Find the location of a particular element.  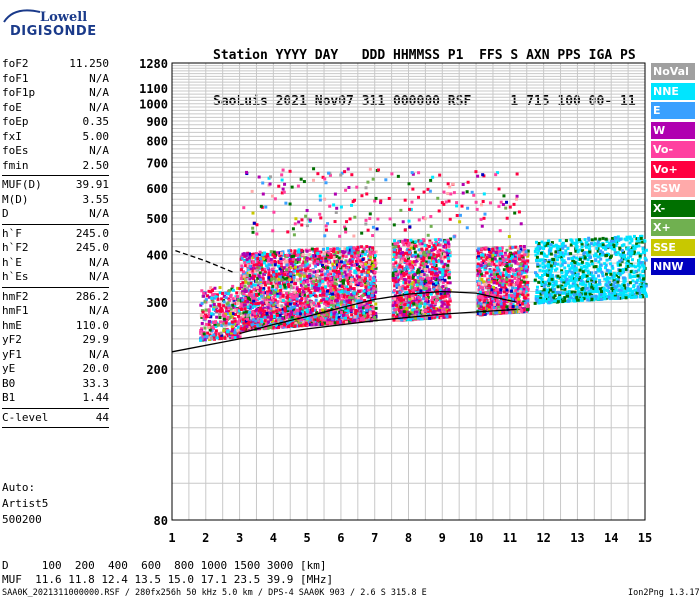

auto-program: Artist5 is located at coordinates (25, 503).